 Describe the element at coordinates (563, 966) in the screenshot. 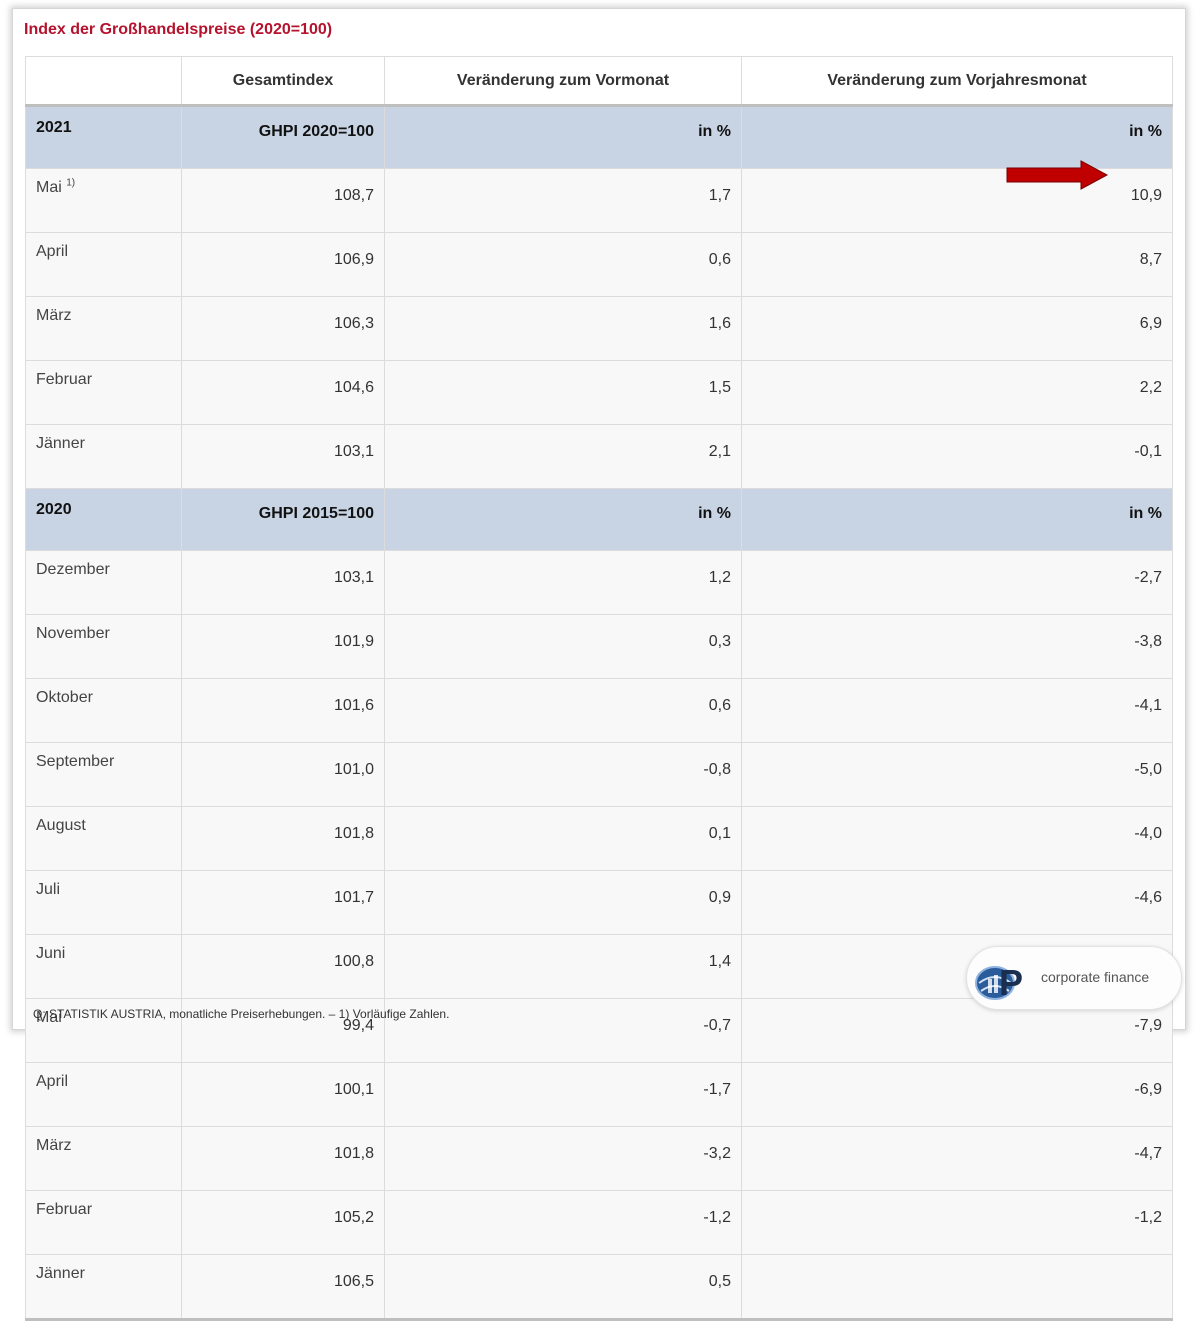

I see `mom-cell: 1,4` at that location.